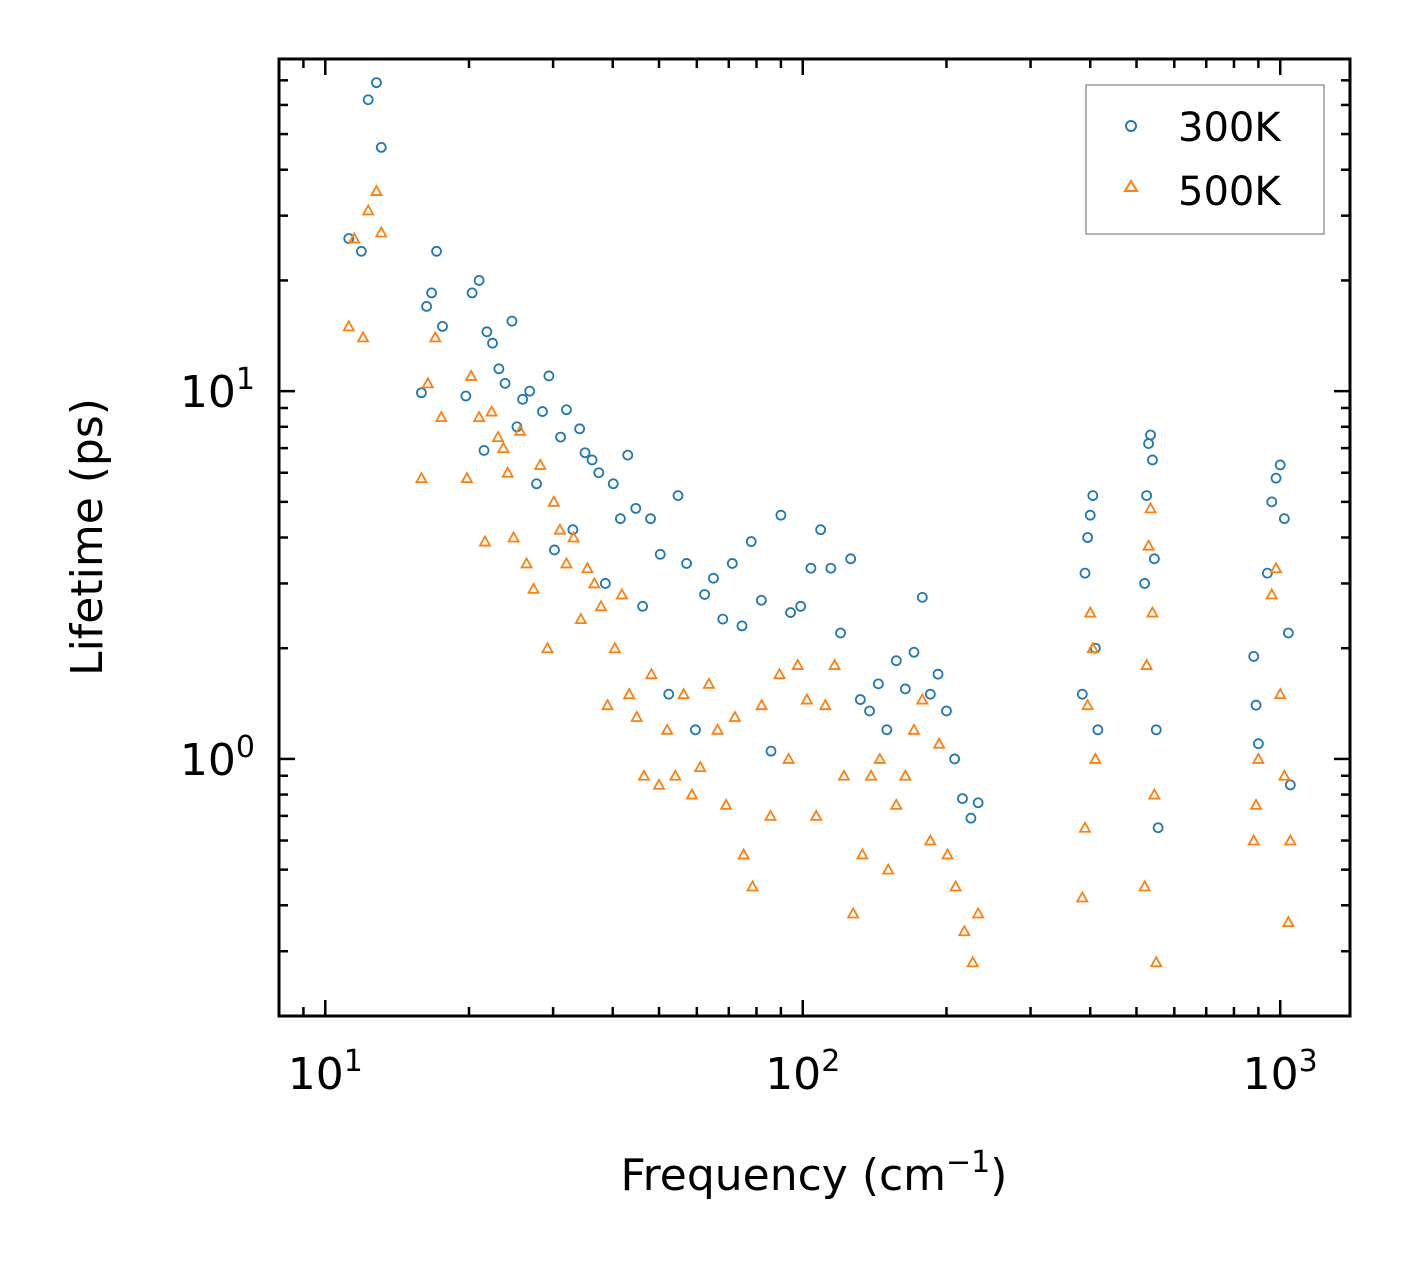 The image size is (1408, 1265). I want to click on x-tick-label: 103, so click(1280, 1072).